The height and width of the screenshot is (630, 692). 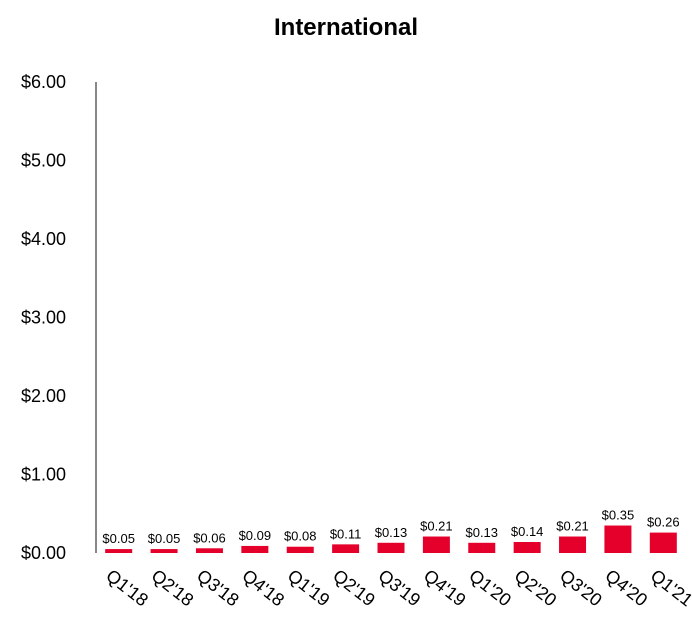 I want to click on y-tick-label: $0.00, so click(x=43, y=553).